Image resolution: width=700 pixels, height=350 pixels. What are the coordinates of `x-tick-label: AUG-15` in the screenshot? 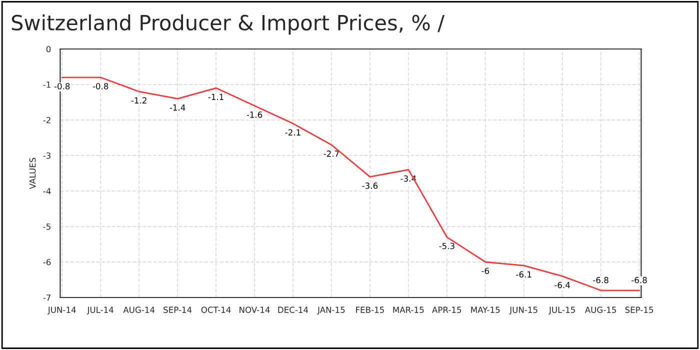 It's located at (600, 309).